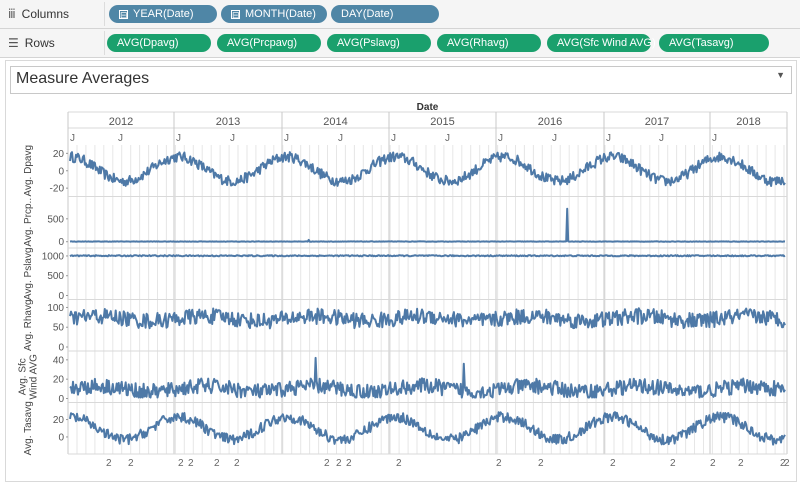  I want to click on year-header: 2012, so click(121, 122).